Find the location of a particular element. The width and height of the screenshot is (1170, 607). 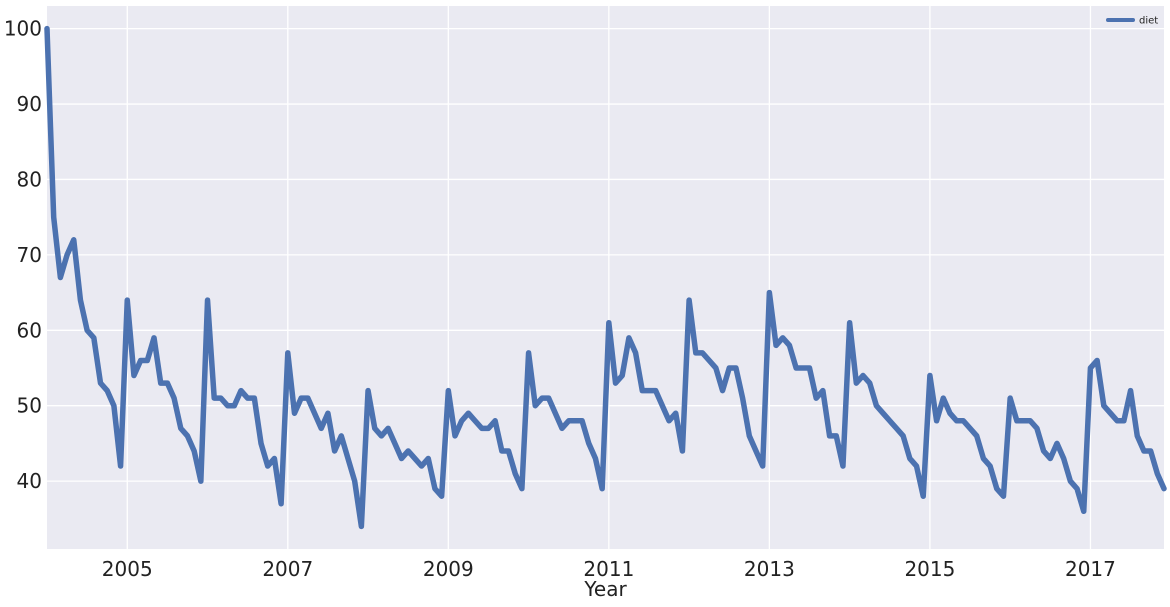

x-tick-label: 2005 is located at coordinates (127, 569).